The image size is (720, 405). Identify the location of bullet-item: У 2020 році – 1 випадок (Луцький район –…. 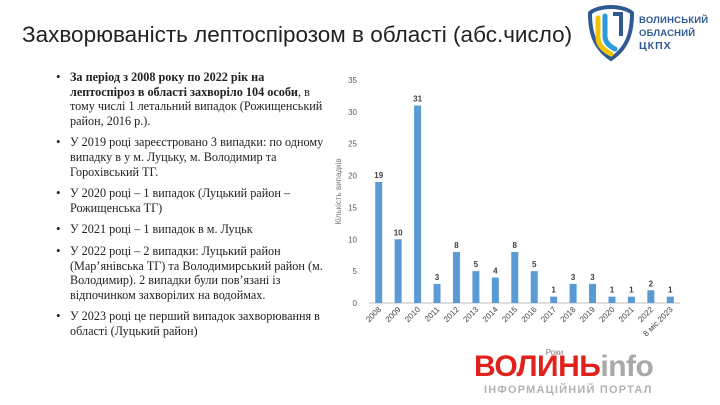
(185, 200).